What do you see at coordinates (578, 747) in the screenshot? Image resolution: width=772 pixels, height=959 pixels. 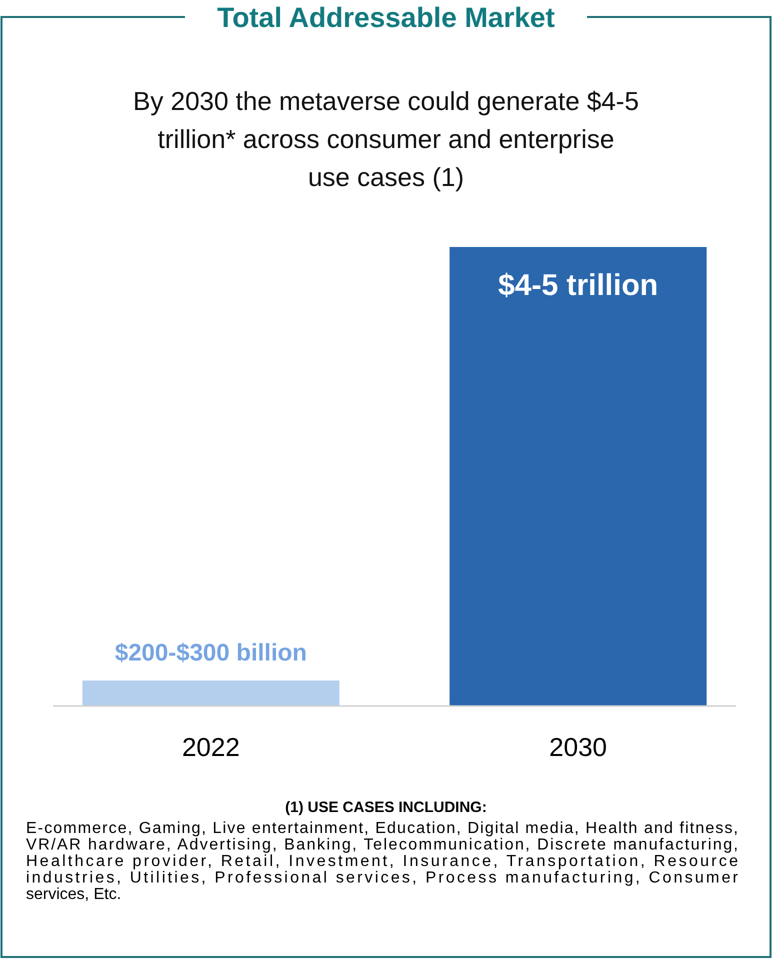 I see `x-tick-label: 2030` at bounding box center [578, 747].